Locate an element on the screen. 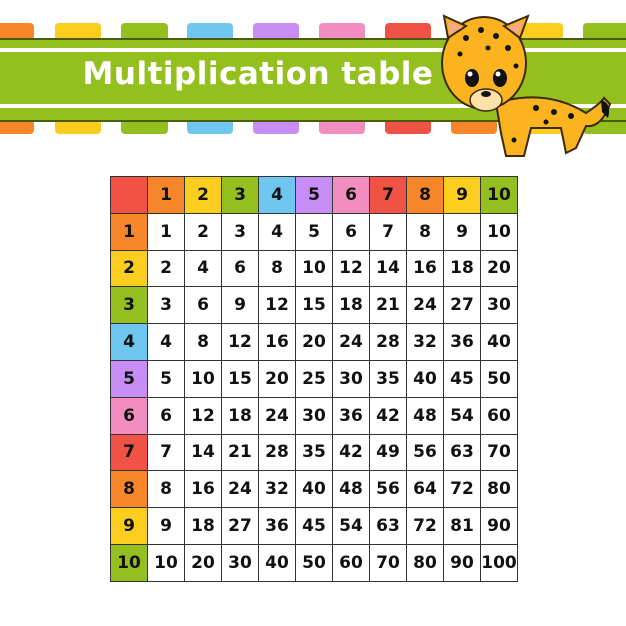 The image size is (626, 626). product-cell: 5 is located at coordinates (314, 231).